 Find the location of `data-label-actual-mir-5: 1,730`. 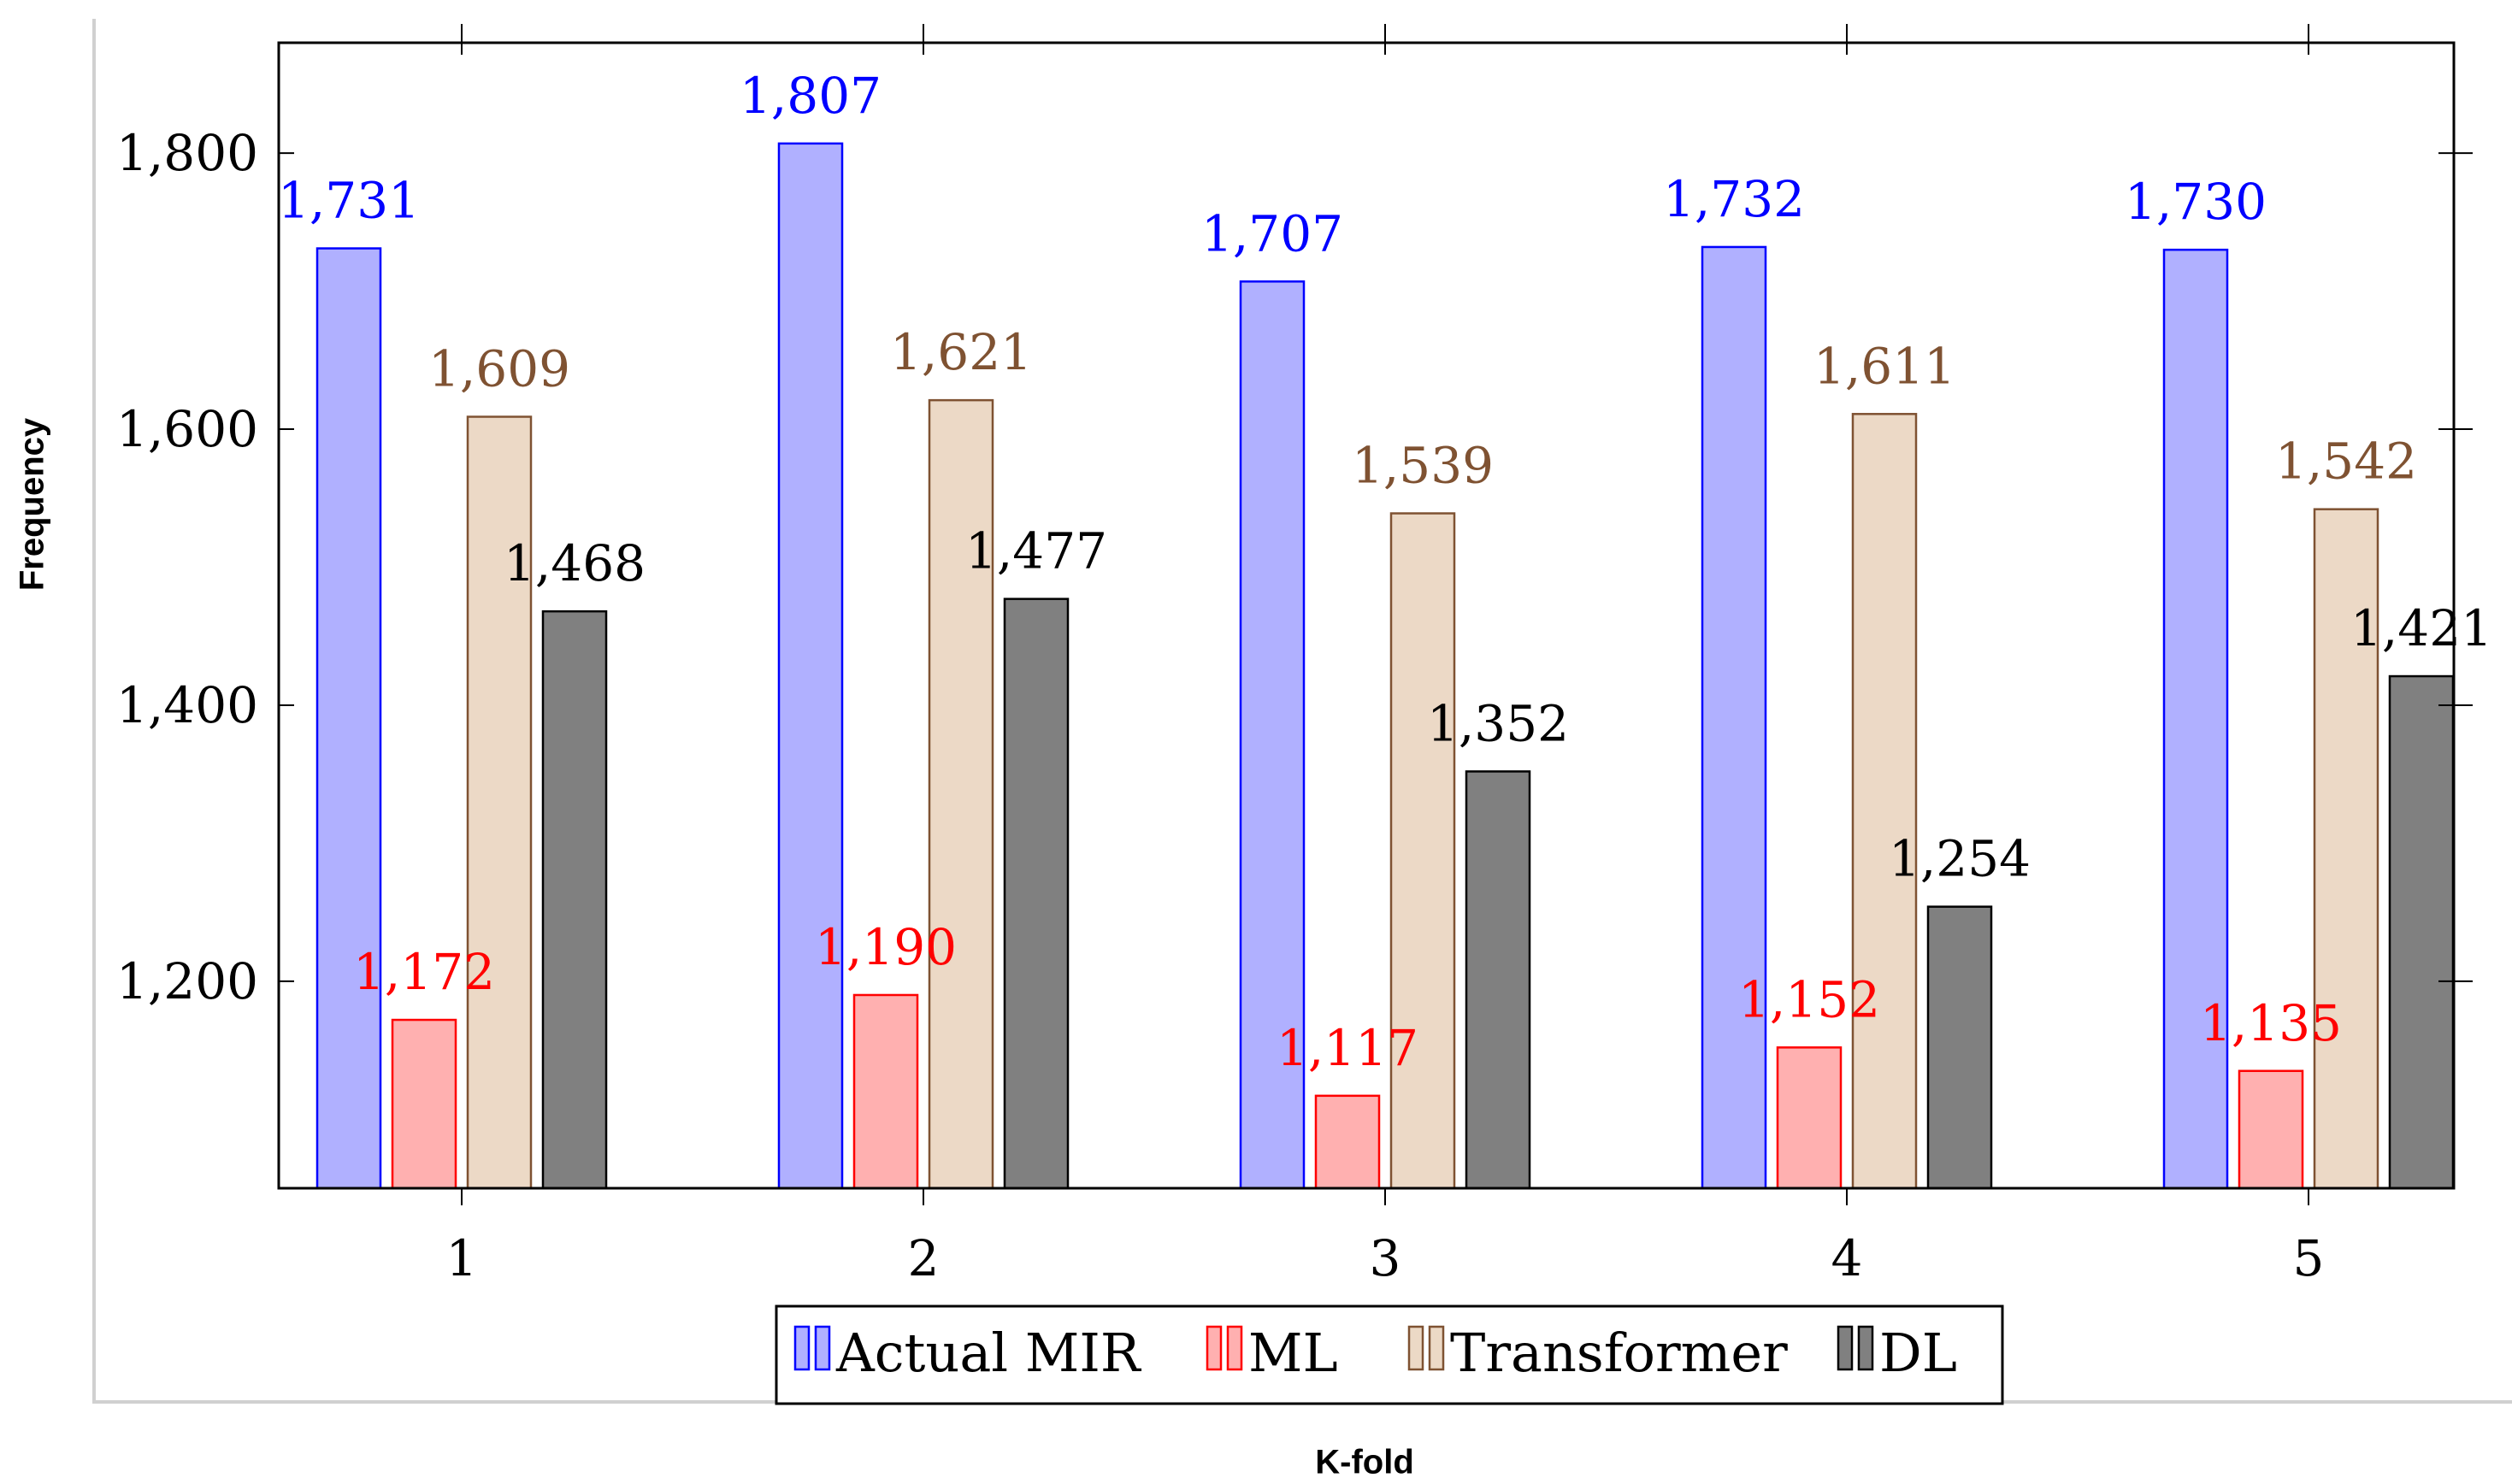

data-label-actual-mir-5: 1,730 is located at coordinates (2196, 202).